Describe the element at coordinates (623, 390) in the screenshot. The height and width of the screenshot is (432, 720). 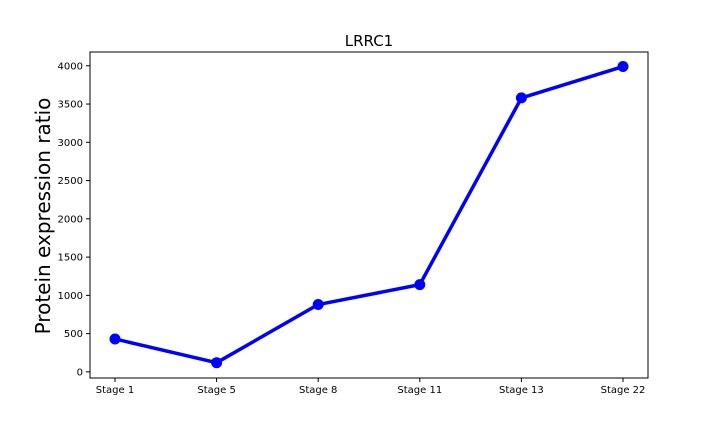
I see `x-tick-label: Stage 22` at that location.